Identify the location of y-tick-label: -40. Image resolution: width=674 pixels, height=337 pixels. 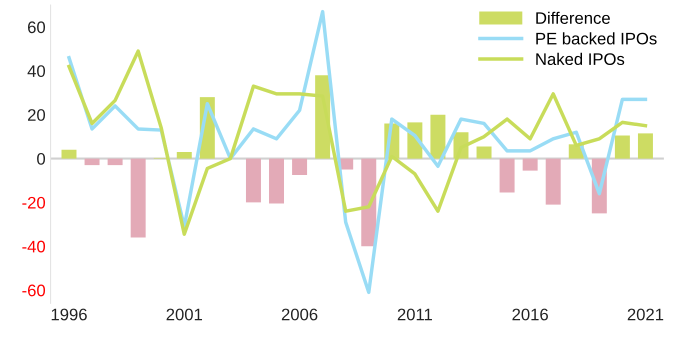
(34, 246).